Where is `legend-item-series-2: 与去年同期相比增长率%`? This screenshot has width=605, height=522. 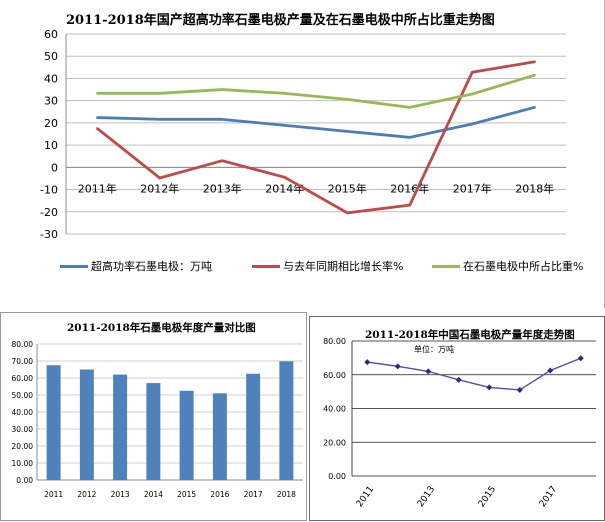
legend-item-series-2: 与去年同期相比增长率% is located at coordinates (327, 266).